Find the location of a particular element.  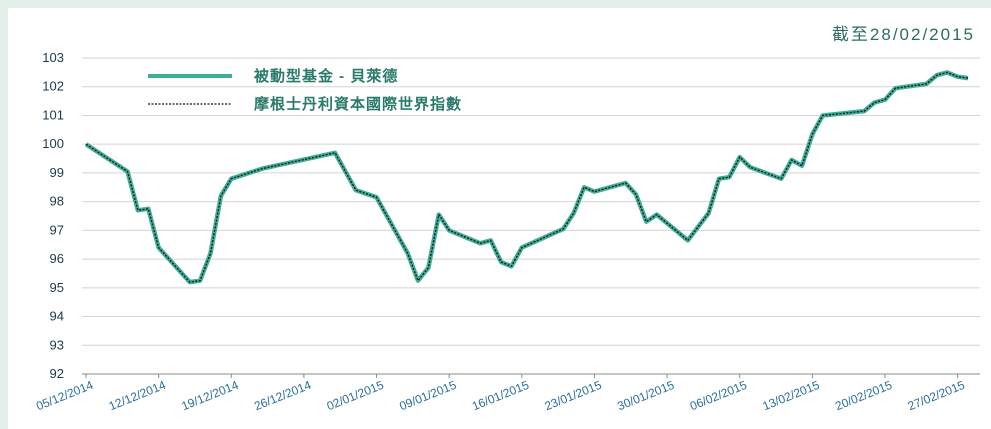

y-tick-label: 101 is located at coordinates (53, 114).